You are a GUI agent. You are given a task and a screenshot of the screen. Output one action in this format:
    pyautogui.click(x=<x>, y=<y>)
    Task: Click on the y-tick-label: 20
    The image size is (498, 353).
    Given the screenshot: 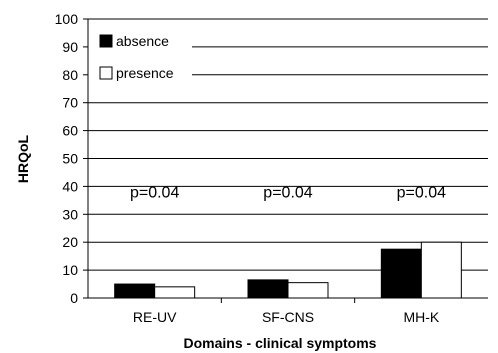 What is the action you would take?
    pyautogui.click(x=70, y=242)
    